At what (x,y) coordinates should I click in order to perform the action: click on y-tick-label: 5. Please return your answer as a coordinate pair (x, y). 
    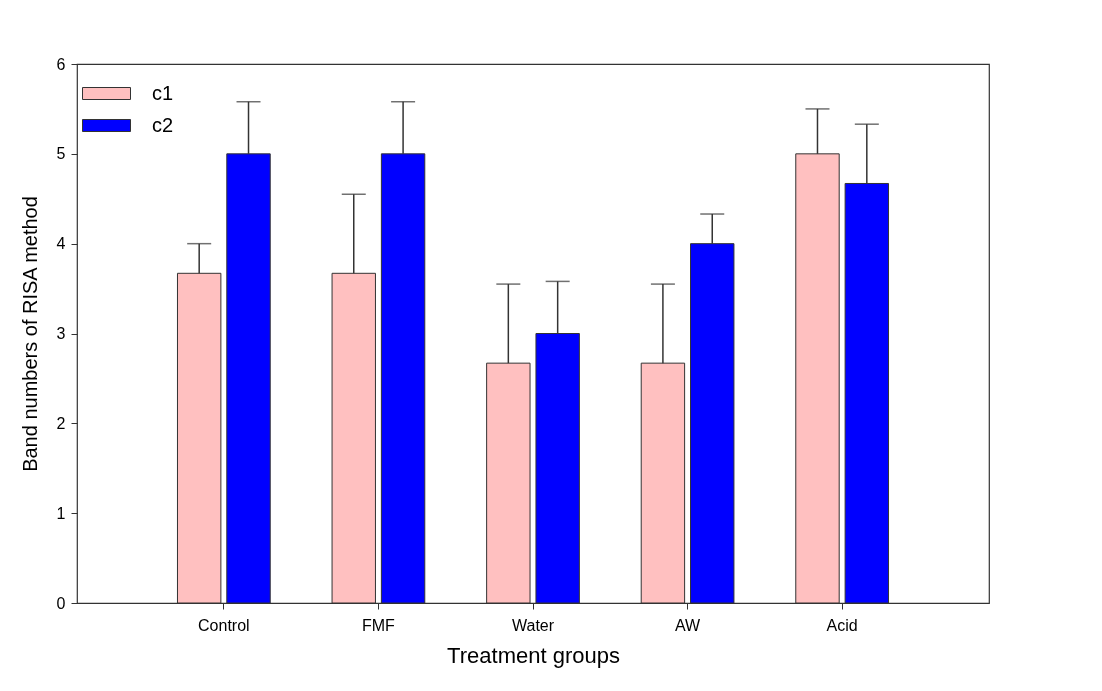
    Looking at the image, I should click on (61, 154).